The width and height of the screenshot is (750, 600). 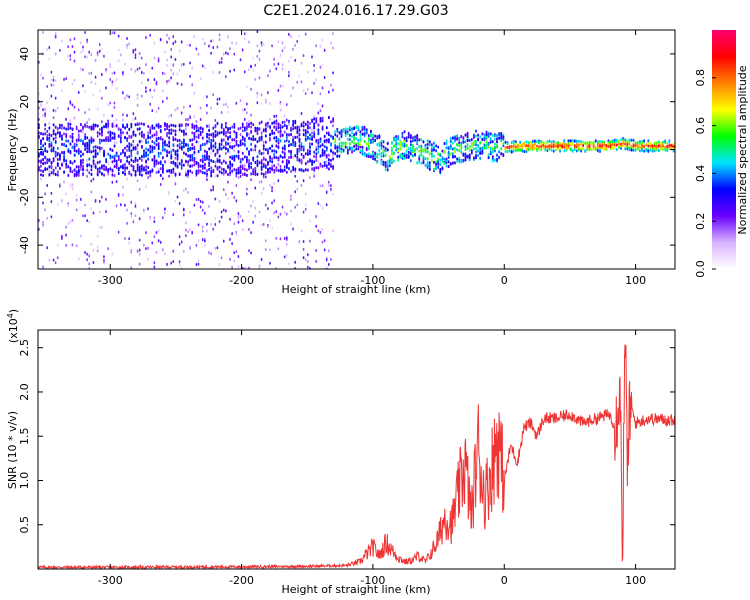 What do you see at coordinates (700, 78) in the screenshot?
I see `colorbar-tick-label: 0.8` at bounding box center [700, 78].